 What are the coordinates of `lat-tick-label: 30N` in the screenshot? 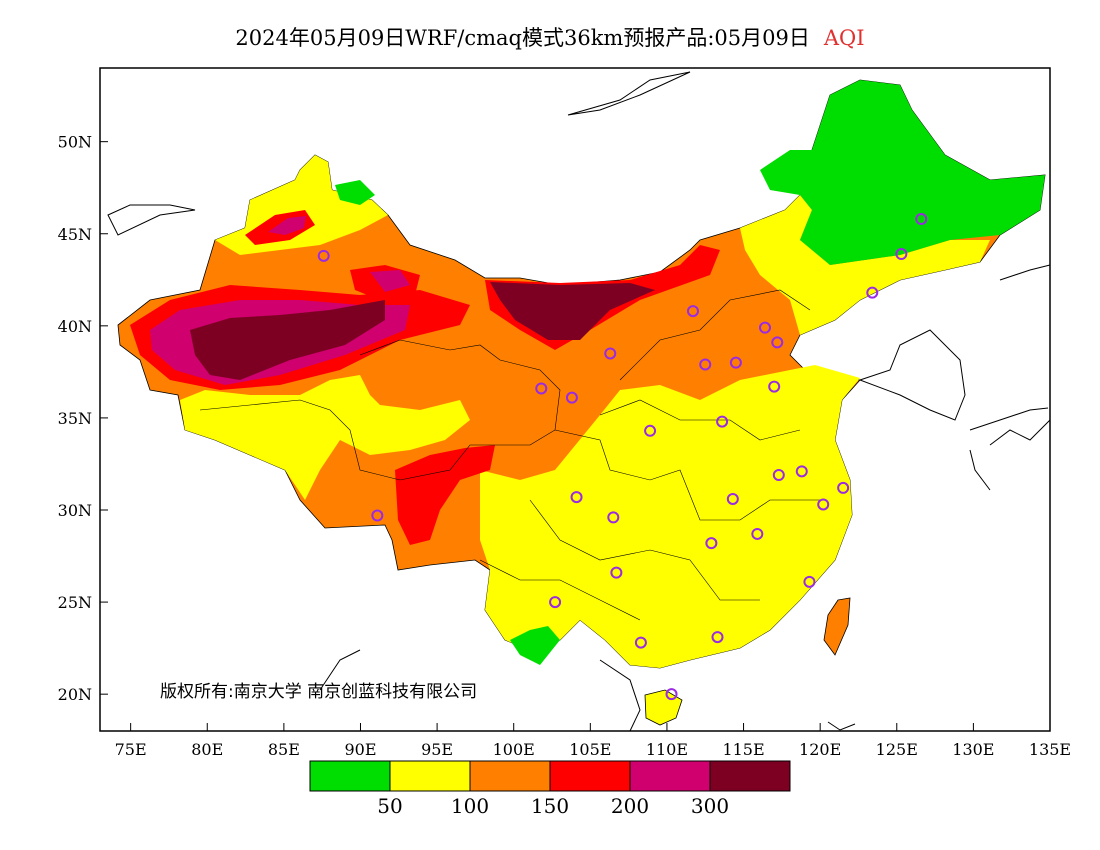 It's located at (75, 510).